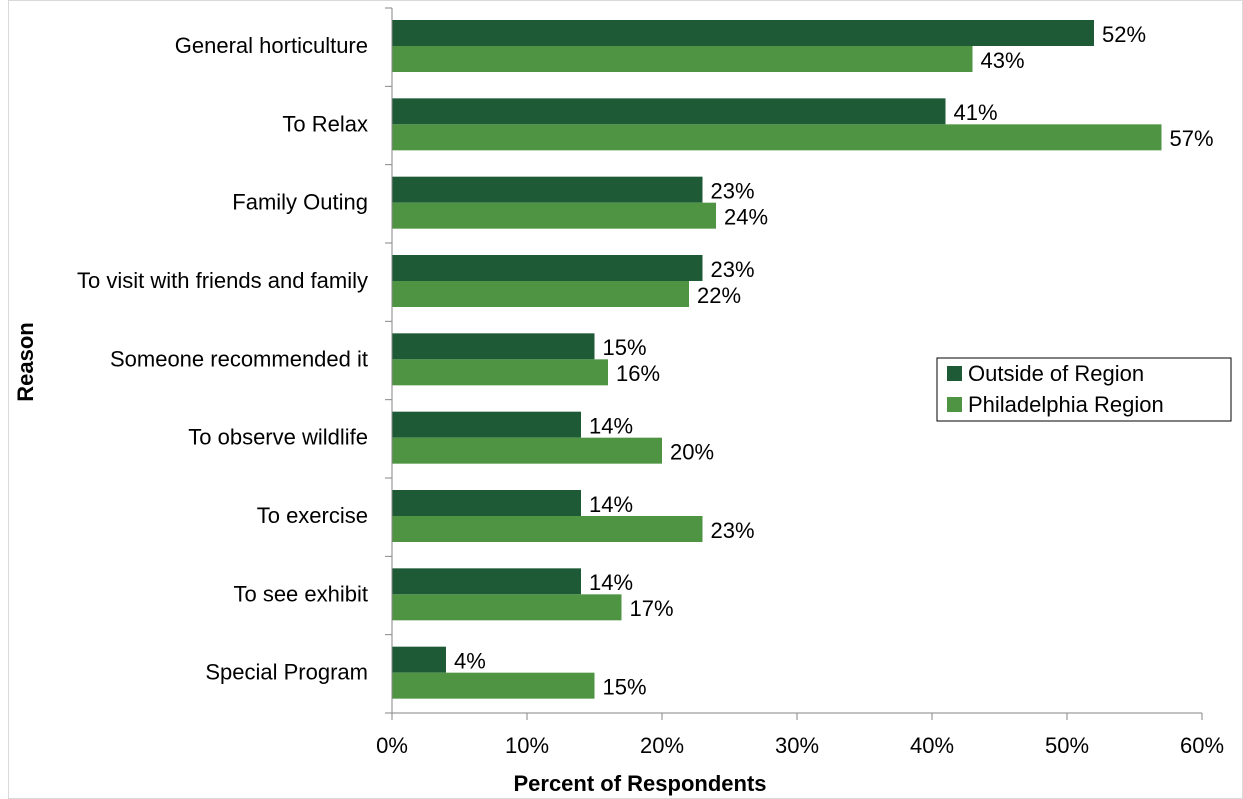 The image size is (1243, 799). Describe the element at coordinates (1003, 60) in the screenshot. I see `data-label: 43%` at that location.